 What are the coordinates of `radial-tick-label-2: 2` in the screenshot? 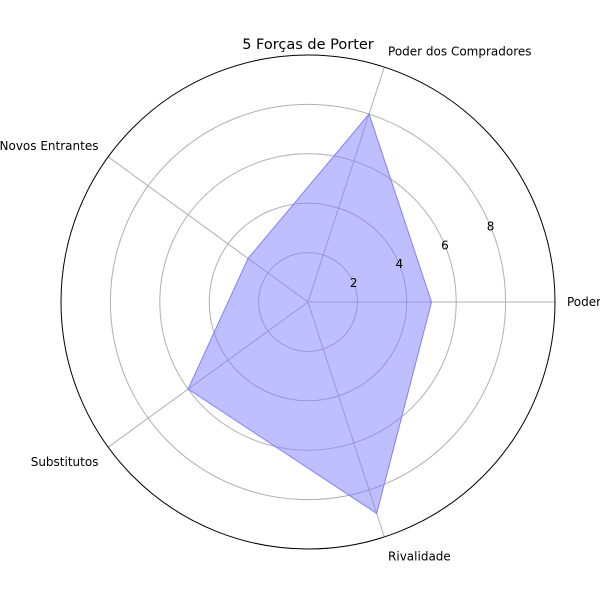 It's located at (354, 283).